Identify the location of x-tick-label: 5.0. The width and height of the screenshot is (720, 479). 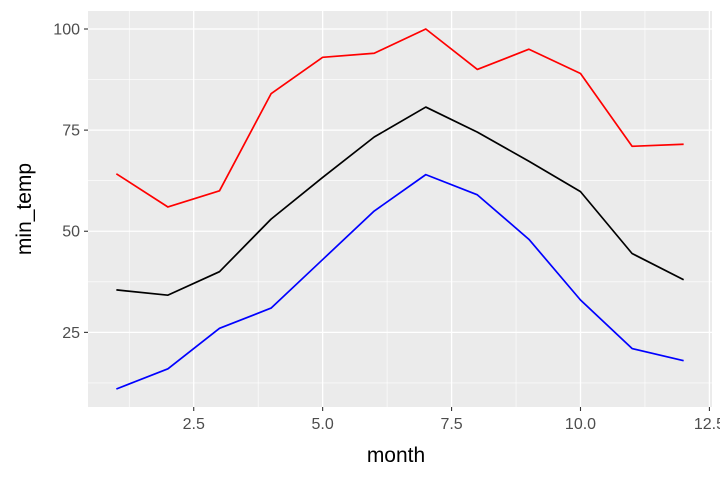
(323, 424).